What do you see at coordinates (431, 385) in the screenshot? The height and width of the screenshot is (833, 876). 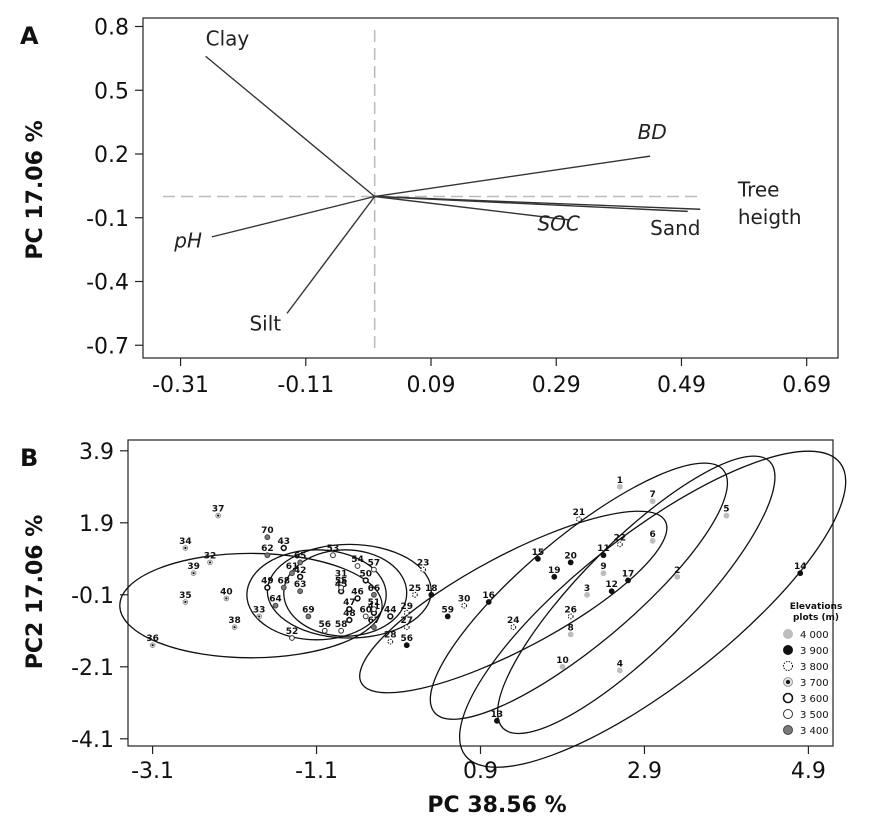 I see `a-x-tick-label: 0.09` at bounding box center [431, 385].